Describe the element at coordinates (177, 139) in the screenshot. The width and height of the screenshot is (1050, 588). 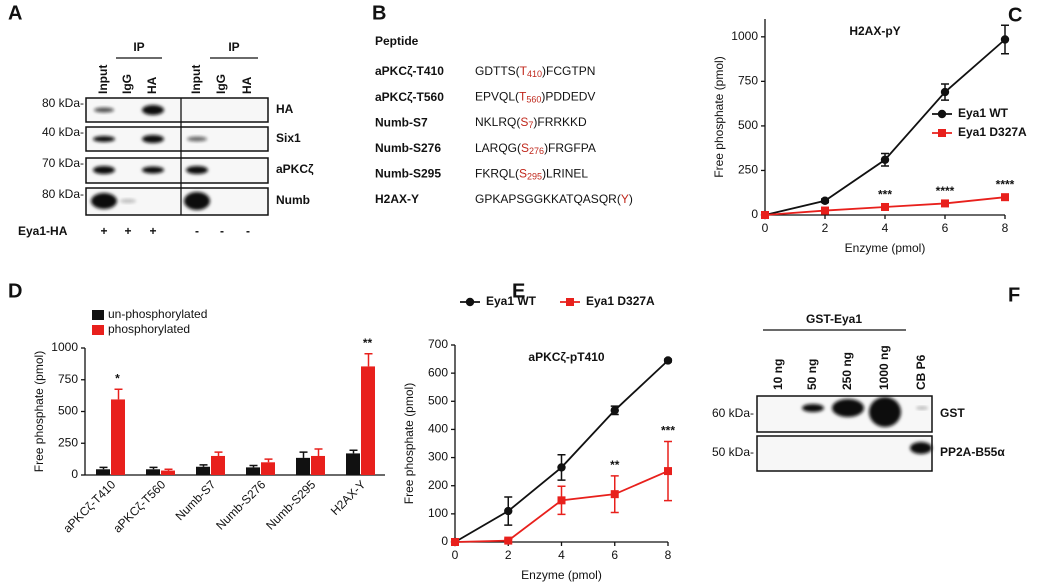
I see `blot-row` at that location.